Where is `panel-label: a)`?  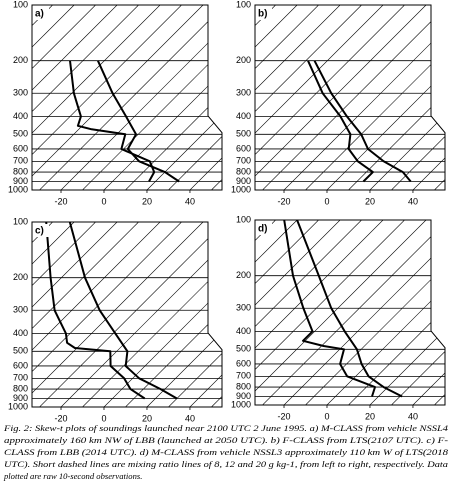
panel-label: a) is located at coordinates (39, 14).